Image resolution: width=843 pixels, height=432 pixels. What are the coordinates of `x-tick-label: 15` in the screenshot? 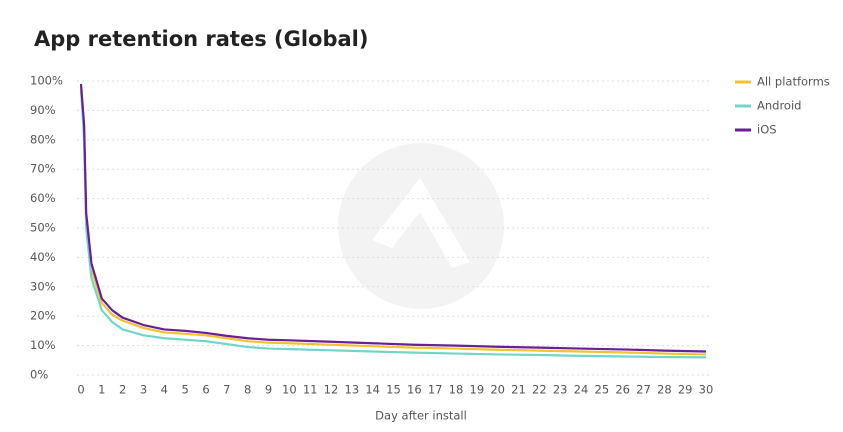 It's located at (393, 390).